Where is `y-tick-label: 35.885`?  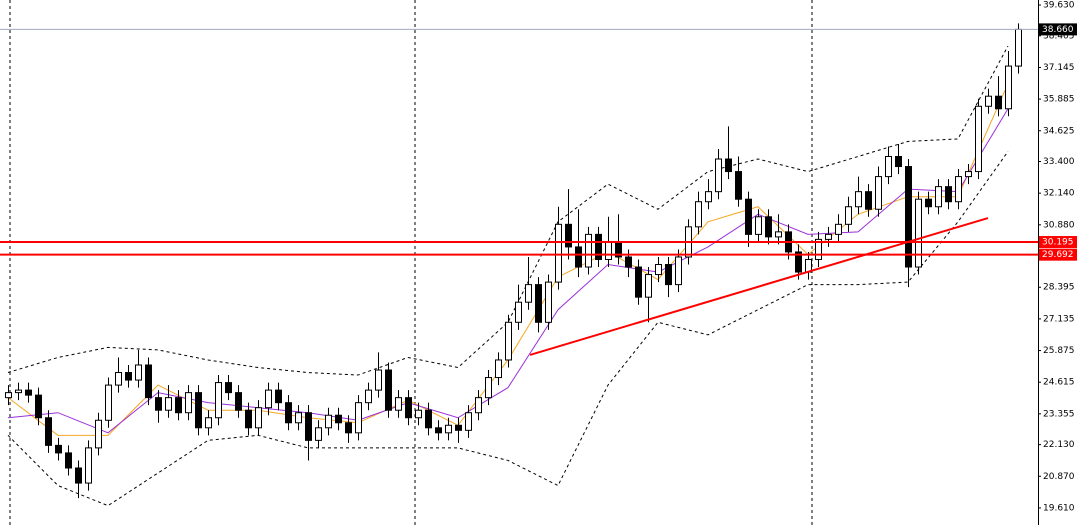
y-tick-label: 35.885 is located at coordinates (1059, 100).